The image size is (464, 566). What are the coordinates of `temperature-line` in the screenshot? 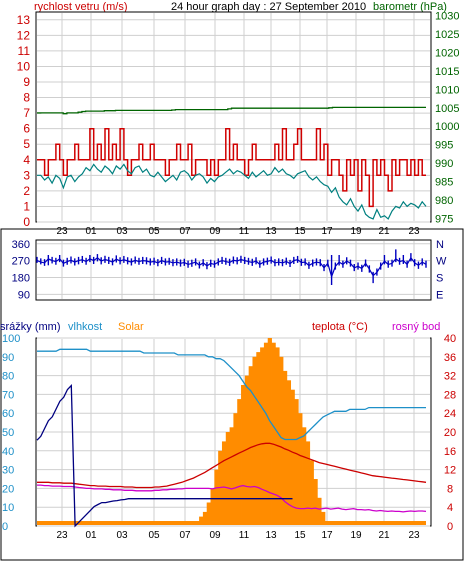 It's located at (232, 465).